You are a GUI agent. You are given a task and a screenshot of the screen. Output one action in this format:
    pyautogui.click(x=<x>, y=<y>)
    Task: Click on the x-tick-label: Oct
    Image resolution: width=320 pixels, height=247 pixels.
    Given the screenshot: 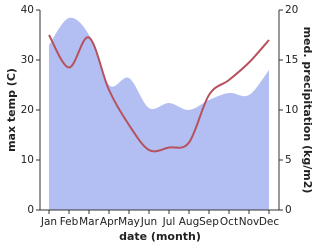 What is the action you would take?
    pyautogui.click(x=229, y=222)
    